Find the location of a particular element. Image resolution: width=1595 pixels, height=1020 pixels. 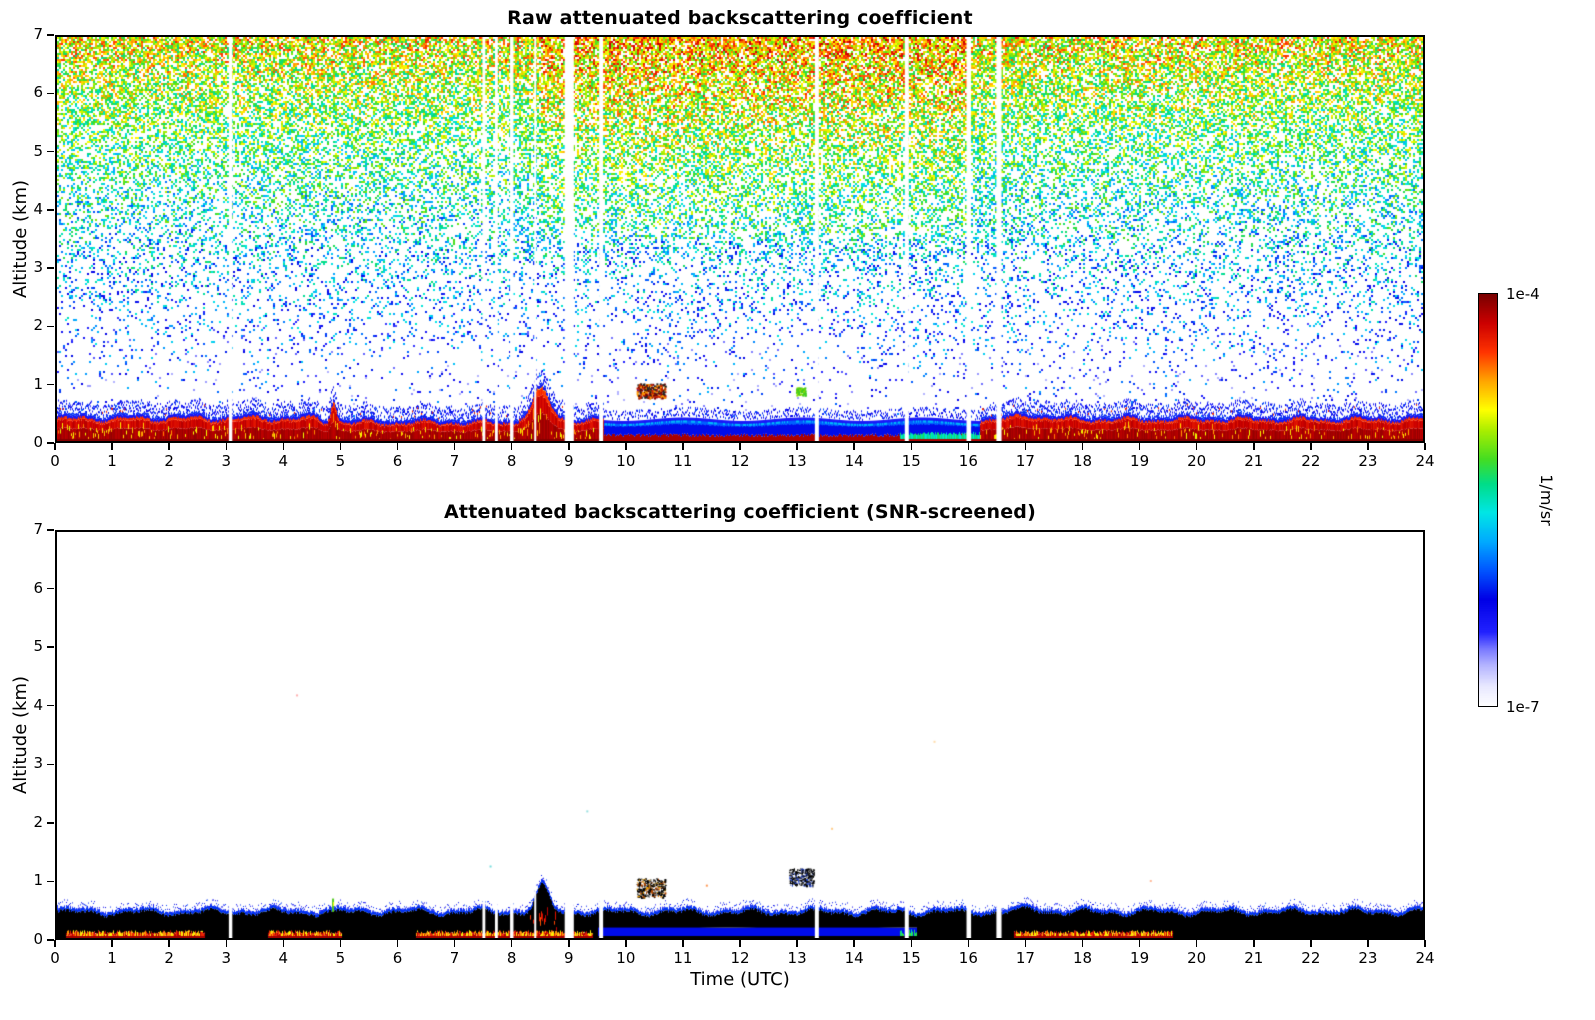

x-tick-label: 23 is located at coordinates (1368, 958).